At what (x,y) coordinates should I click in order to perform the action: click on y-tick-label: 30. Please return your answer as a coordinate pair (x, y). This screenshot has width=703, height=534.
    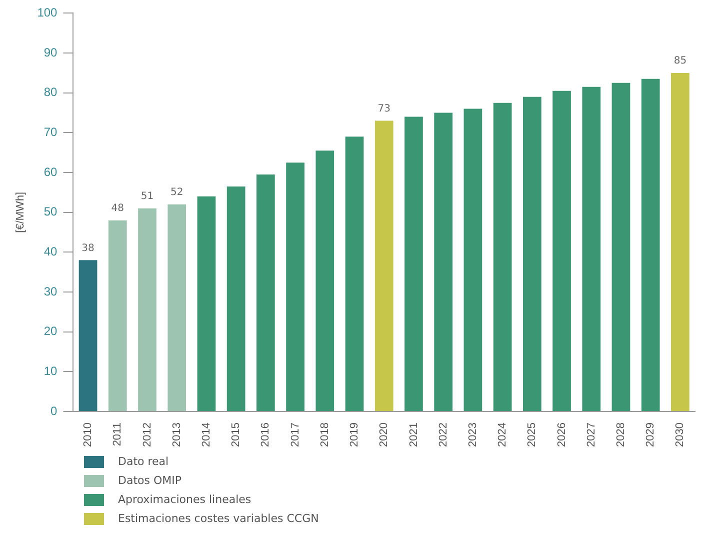
    Looking at the image, I should click on (51, 291).